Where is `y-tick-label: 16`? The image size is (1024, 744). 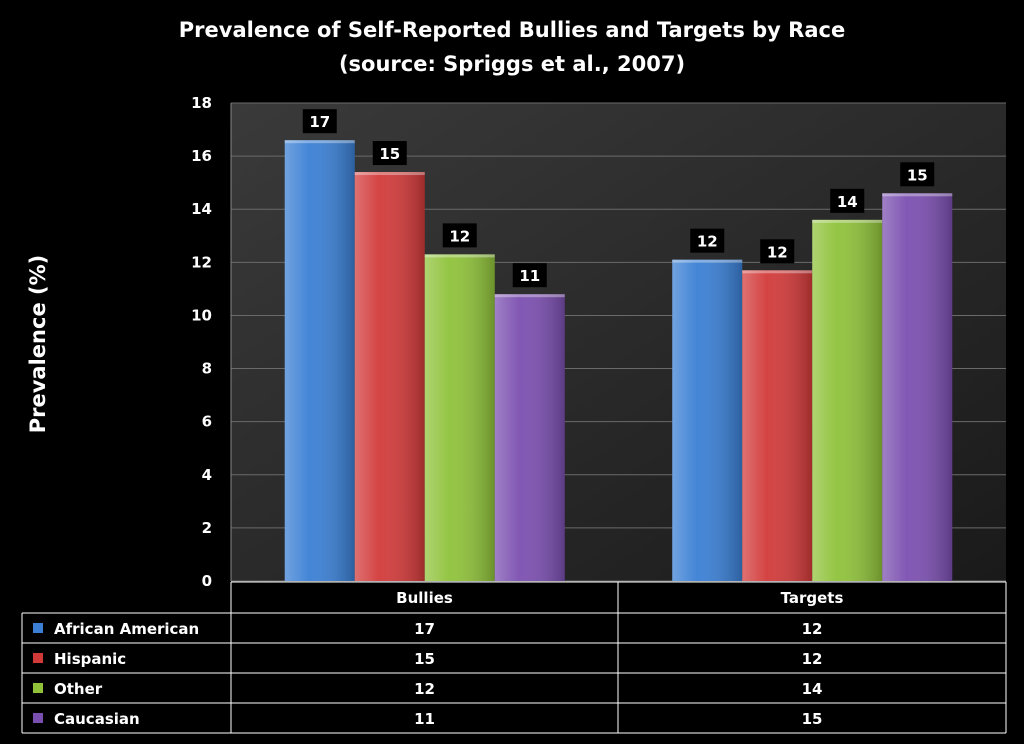 y-tick-label: 16 is located at coordinates (201, 156).